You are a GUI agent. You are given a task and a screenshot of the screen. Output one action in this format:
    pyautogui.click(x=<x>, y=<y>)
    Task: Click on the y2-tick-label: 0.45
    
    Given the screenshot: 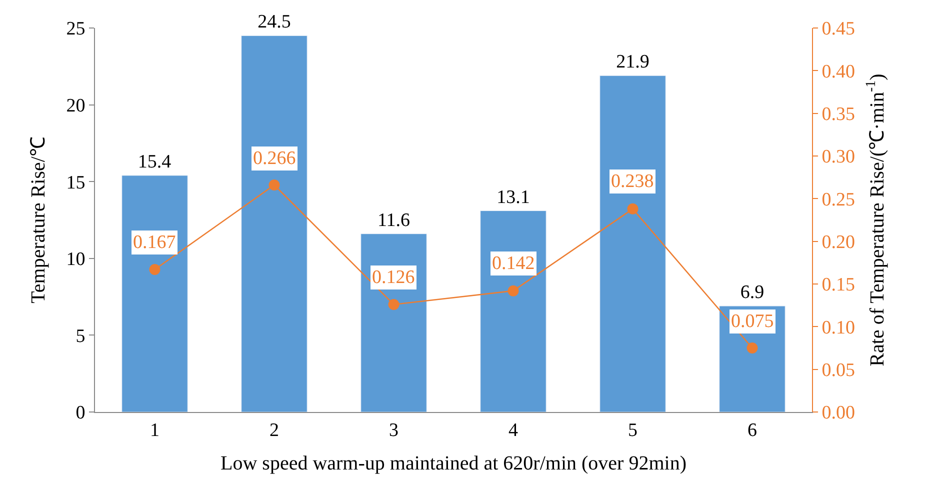 What is the action you would take?
    pyautogui.click(x=839, y=29)
    